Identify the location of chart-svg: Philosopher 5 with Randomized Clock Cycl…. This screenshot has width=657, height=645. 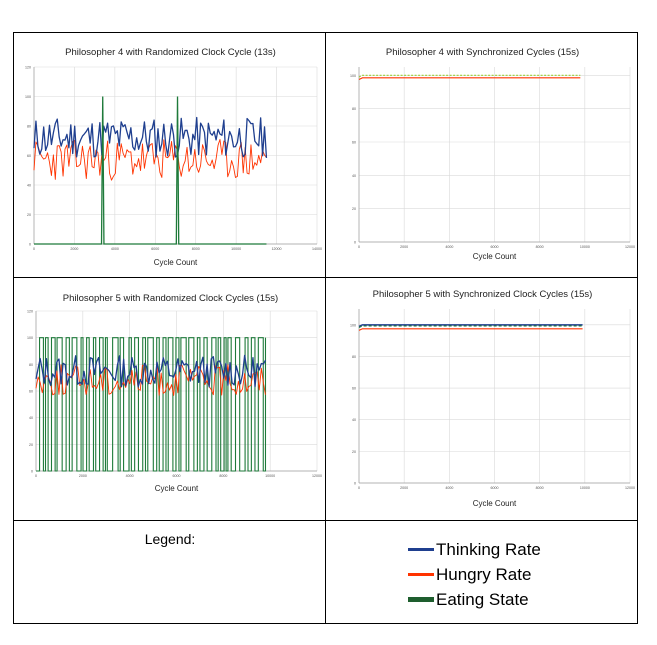
(174, 393).